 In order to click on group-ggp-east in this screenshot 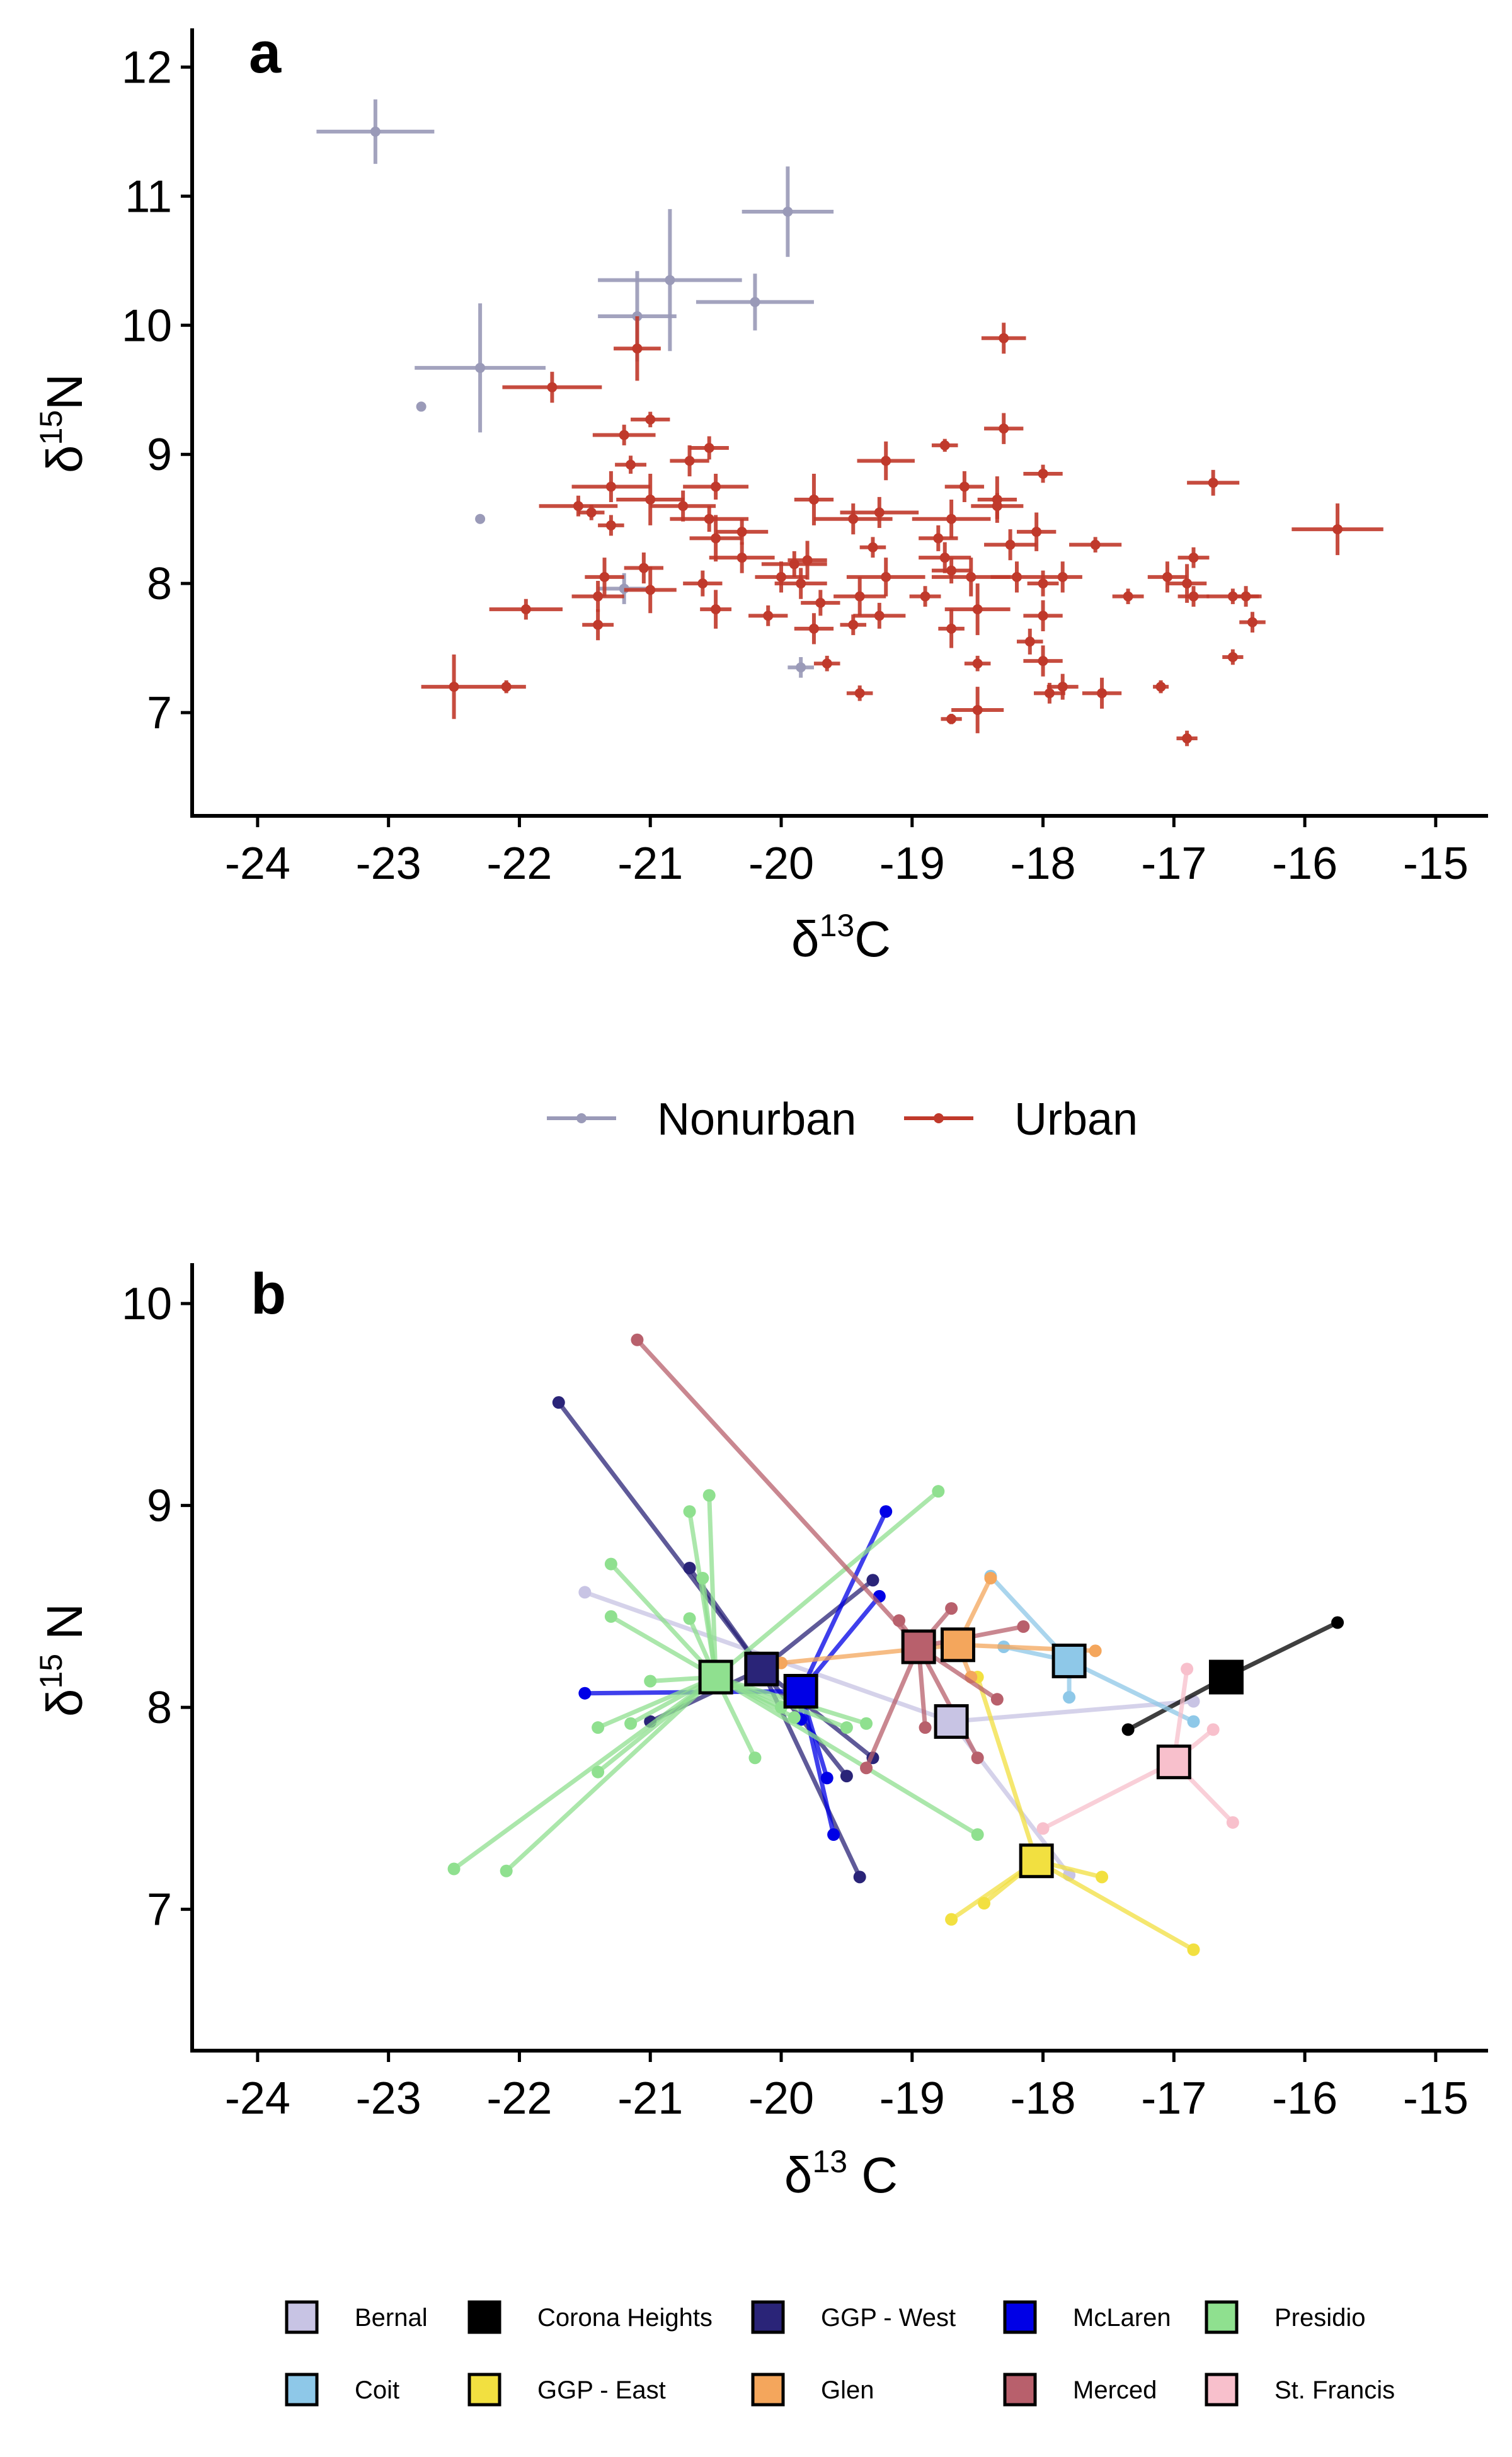, I will do `click(1072, 1813)`.